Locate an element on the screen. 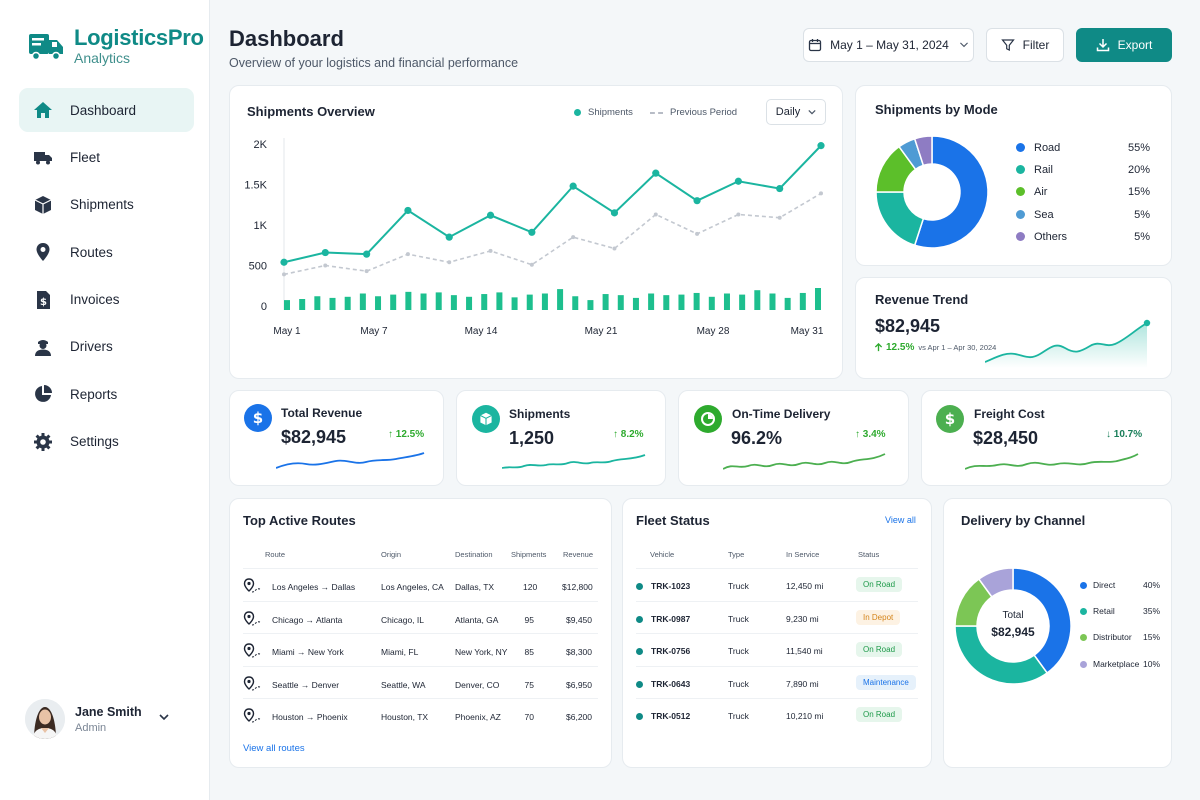  vehicle-mileage: 12,450 mi is located at coordinates (805, 586).